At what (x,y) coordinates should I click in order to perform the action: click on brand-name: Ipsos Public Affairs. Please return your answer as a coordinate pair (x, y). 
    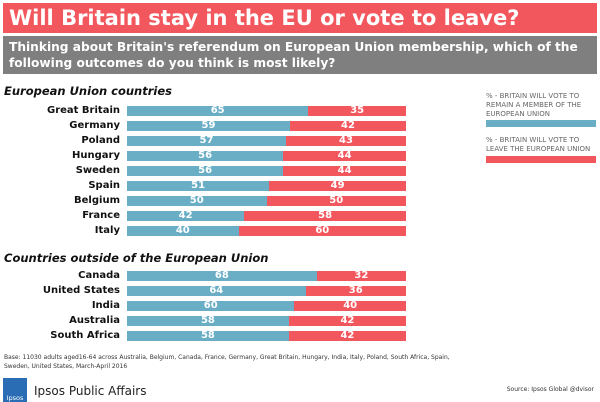
    Looking at the image, I should click on (90, 391).